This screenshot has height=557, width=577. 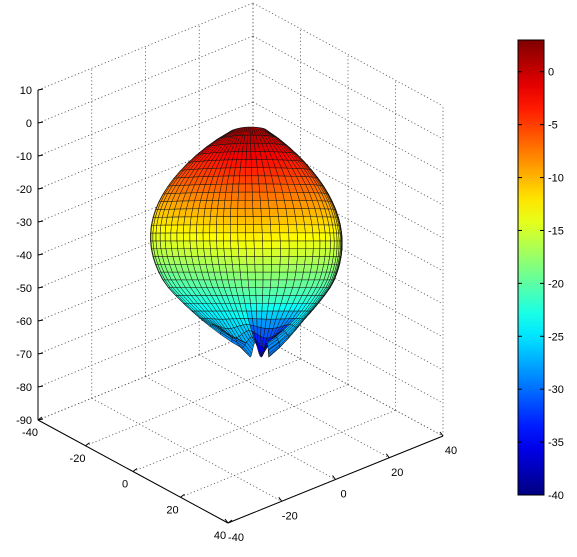 I want to click on z-tick-label: -30, so click(x=24, y=223).